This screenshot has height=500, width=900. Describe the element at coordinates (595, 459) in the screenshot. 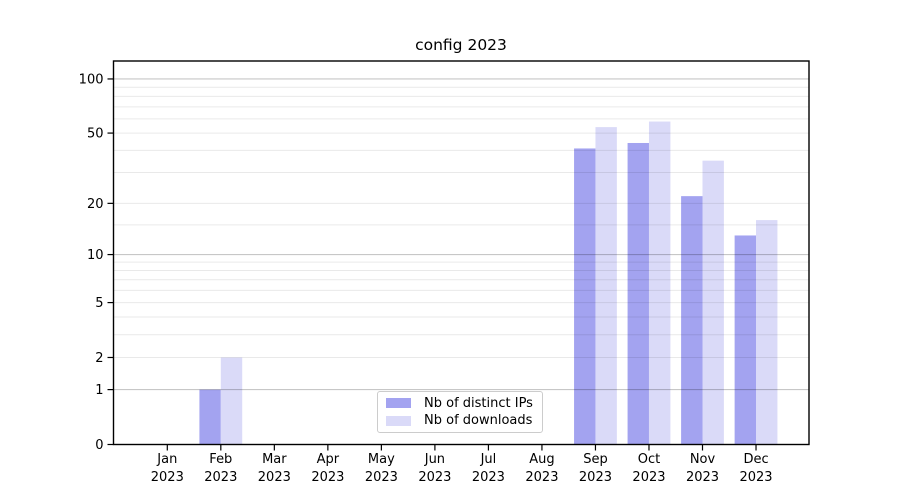

I see `x-axis-tick-label-month: Sep` at that location.